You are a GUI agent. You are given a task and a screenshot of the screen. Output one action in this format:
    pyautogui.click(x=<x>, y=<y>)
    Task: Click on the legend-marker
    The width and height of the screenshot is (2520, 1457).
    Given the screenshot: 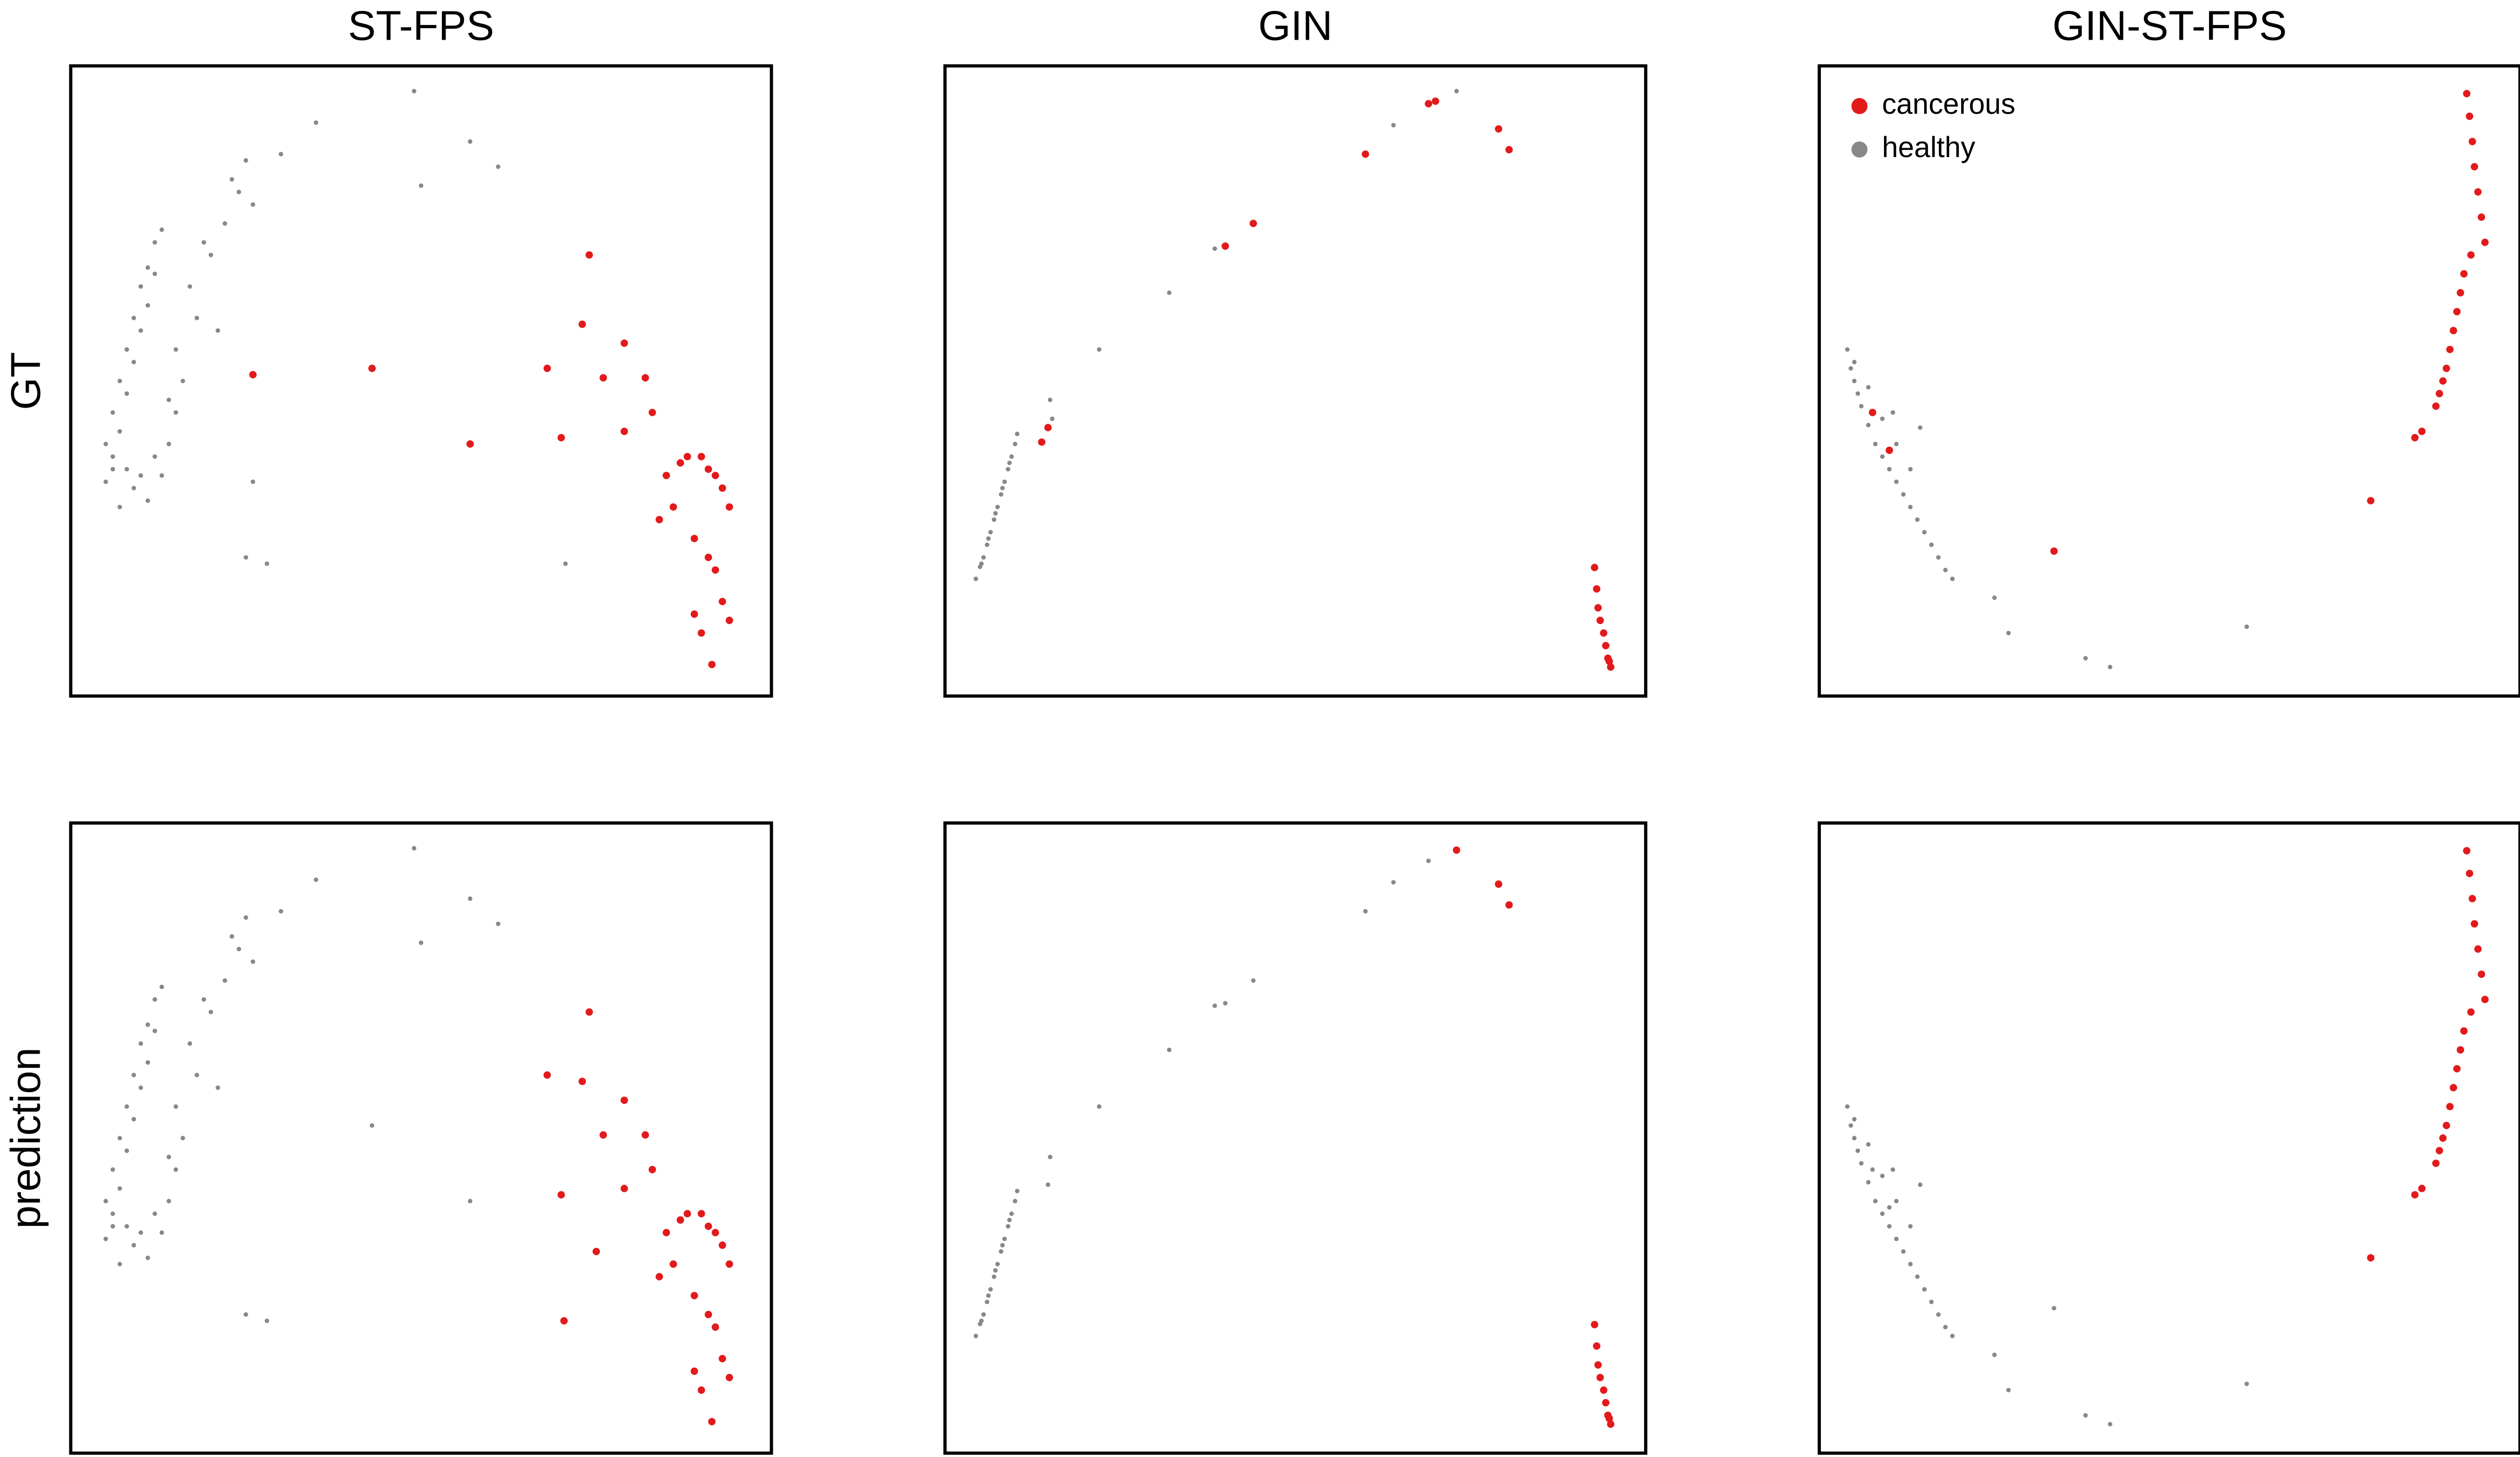 What is the action you would take?
    pyautogui.click(x=1859, y=149)
    